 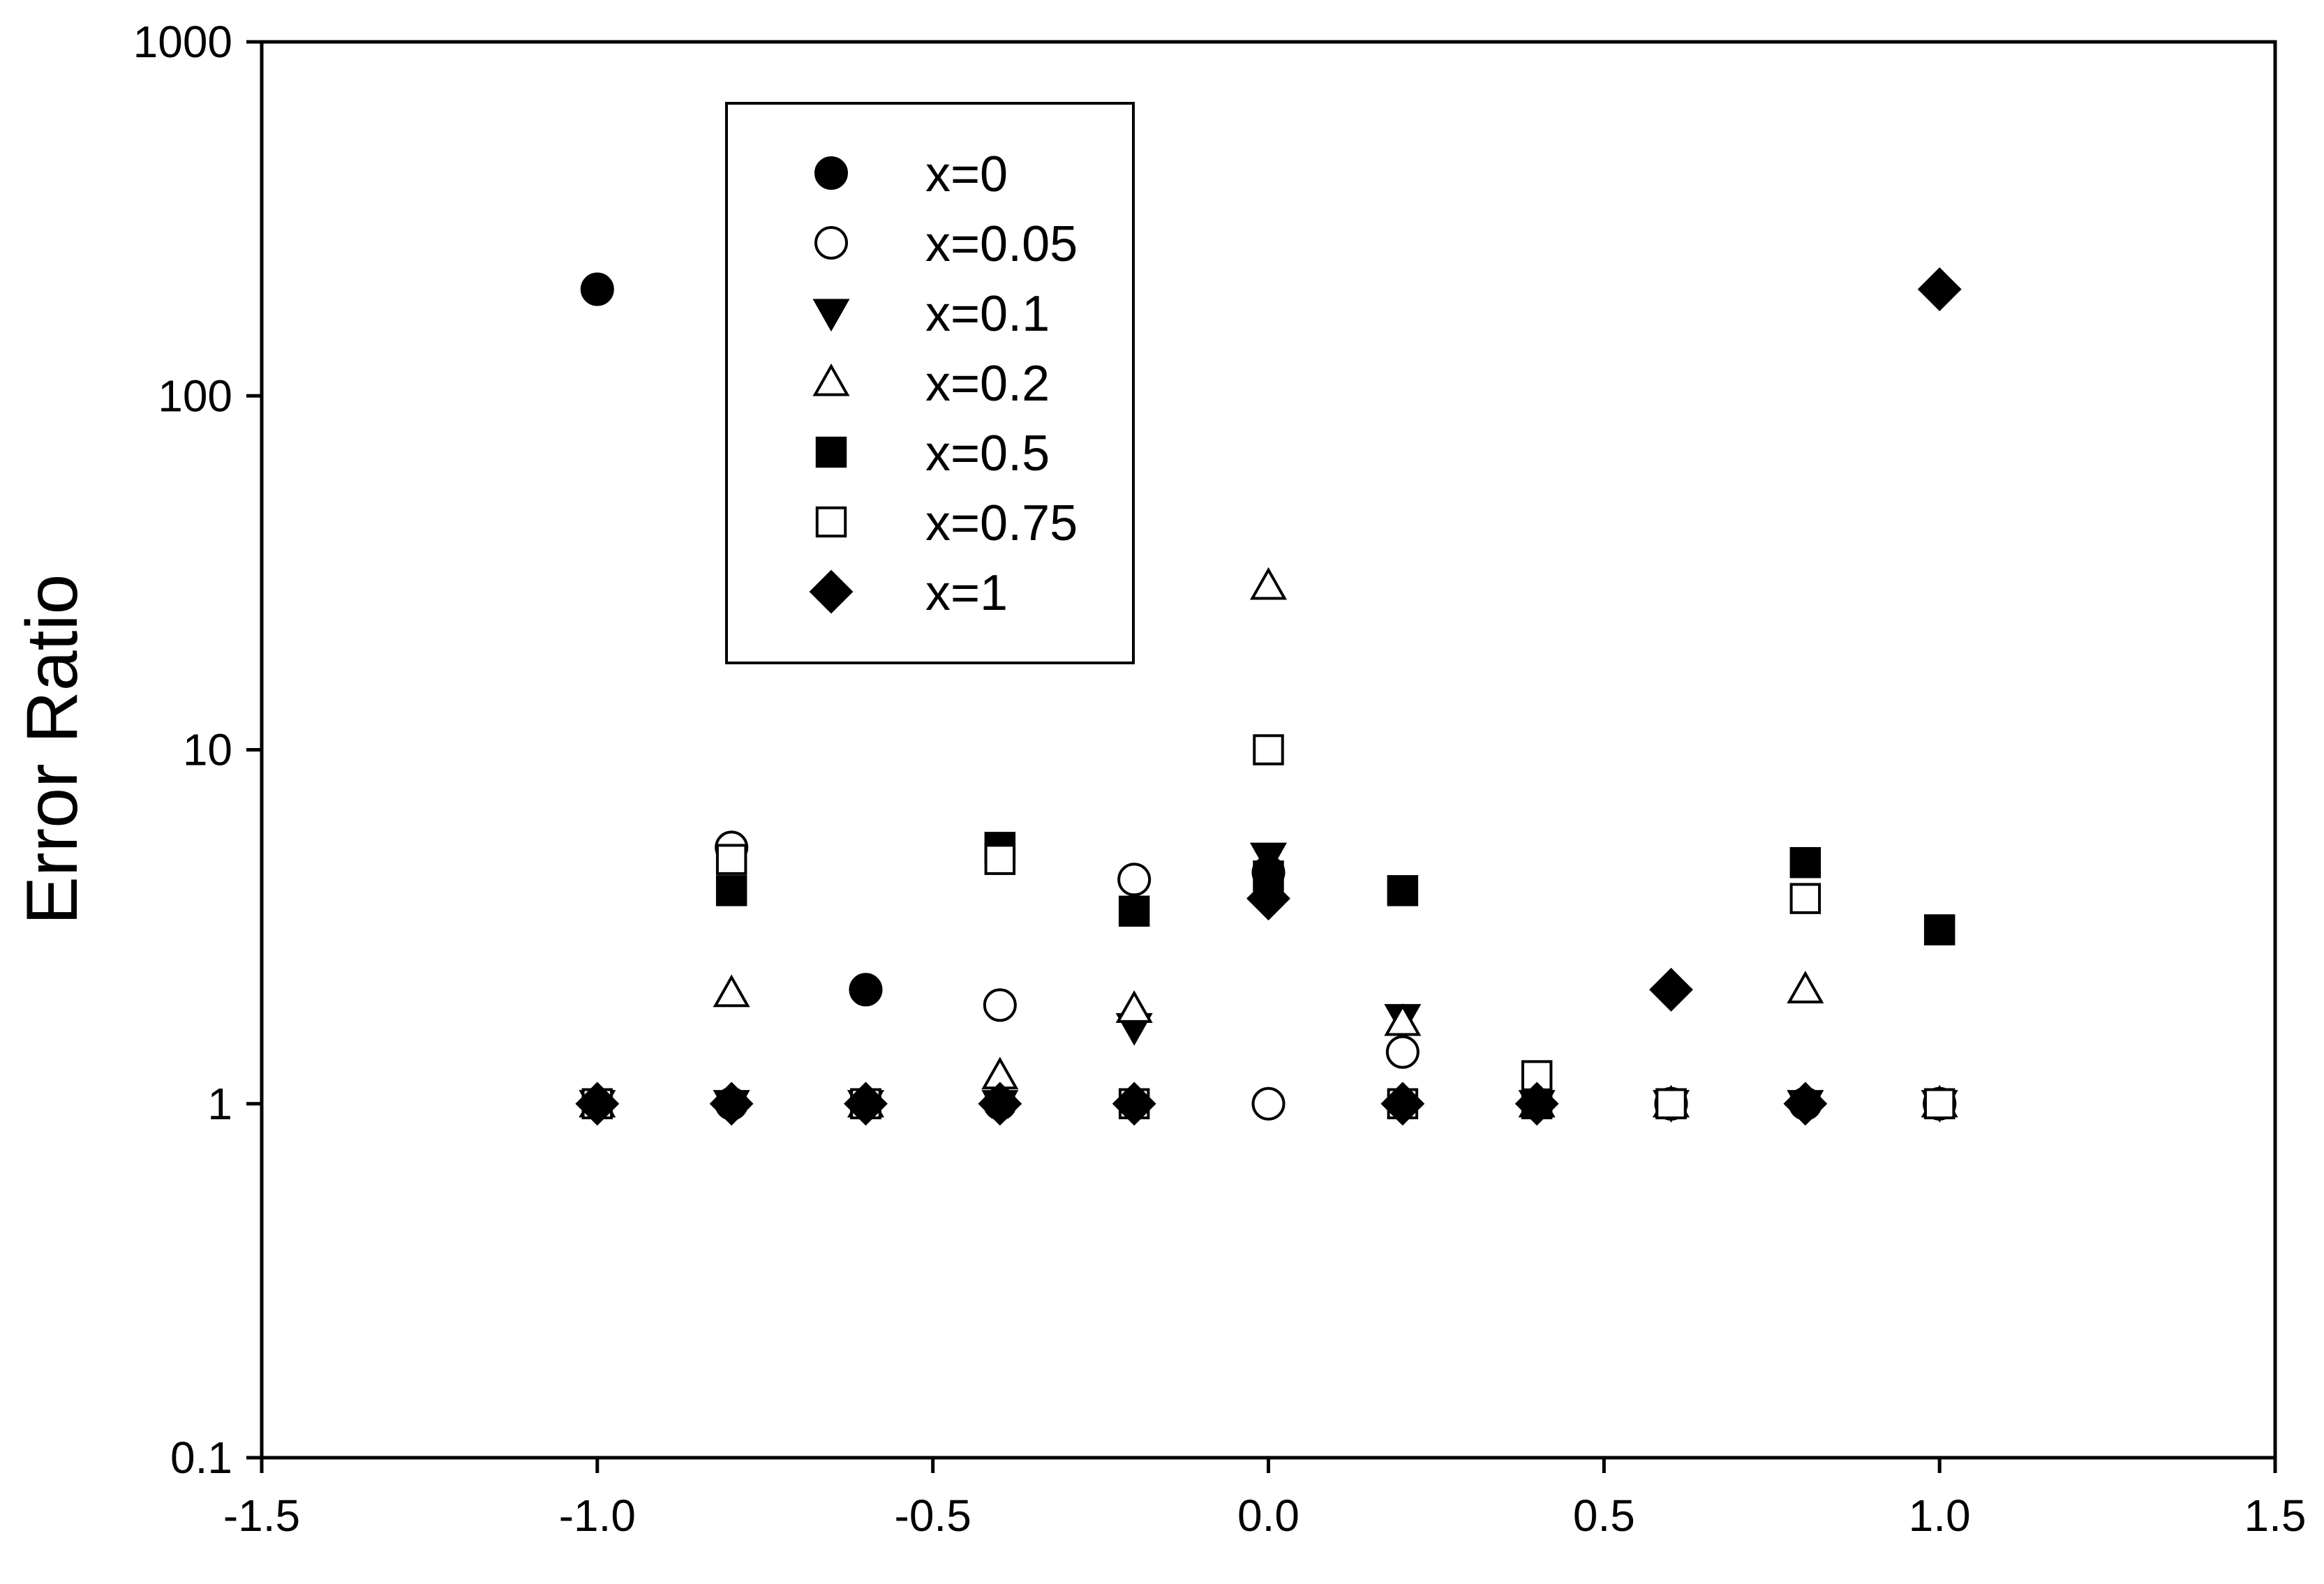 I want to click on y-axis: 0.1 1 10 100 1000, so click(x=197, y=750).